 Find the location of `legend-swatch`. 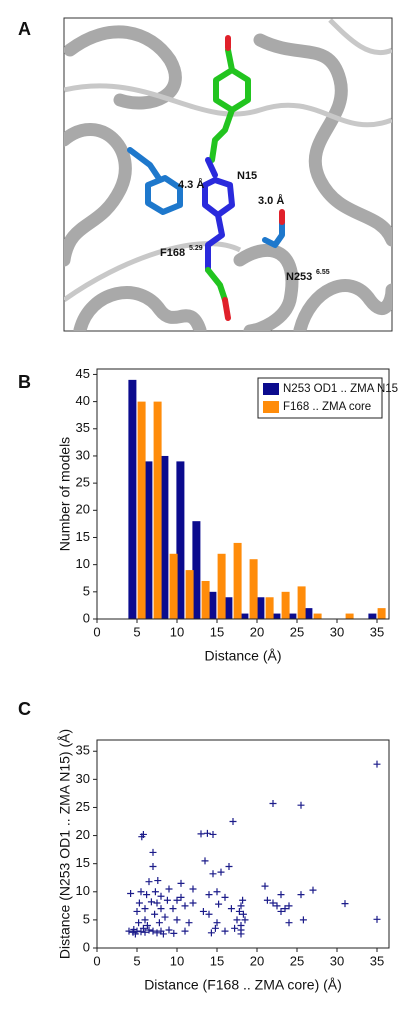

legend-swatch is located at coordinates (271, 407).